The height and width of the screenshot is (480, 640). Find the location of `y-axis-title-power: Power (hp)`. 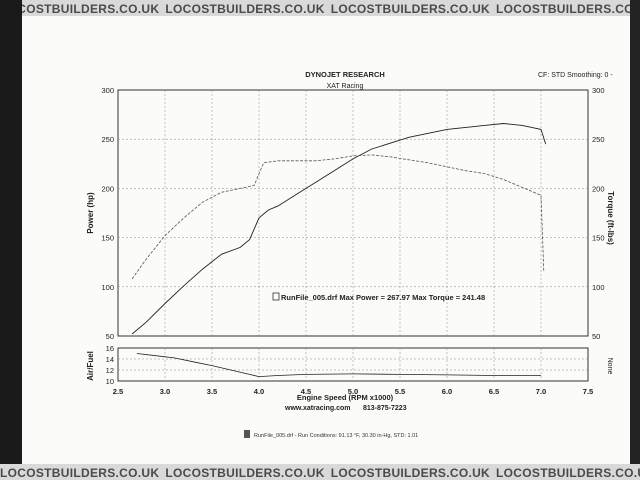

y-axis-title-power: Power (hp) is located at coordinates (90, 213).